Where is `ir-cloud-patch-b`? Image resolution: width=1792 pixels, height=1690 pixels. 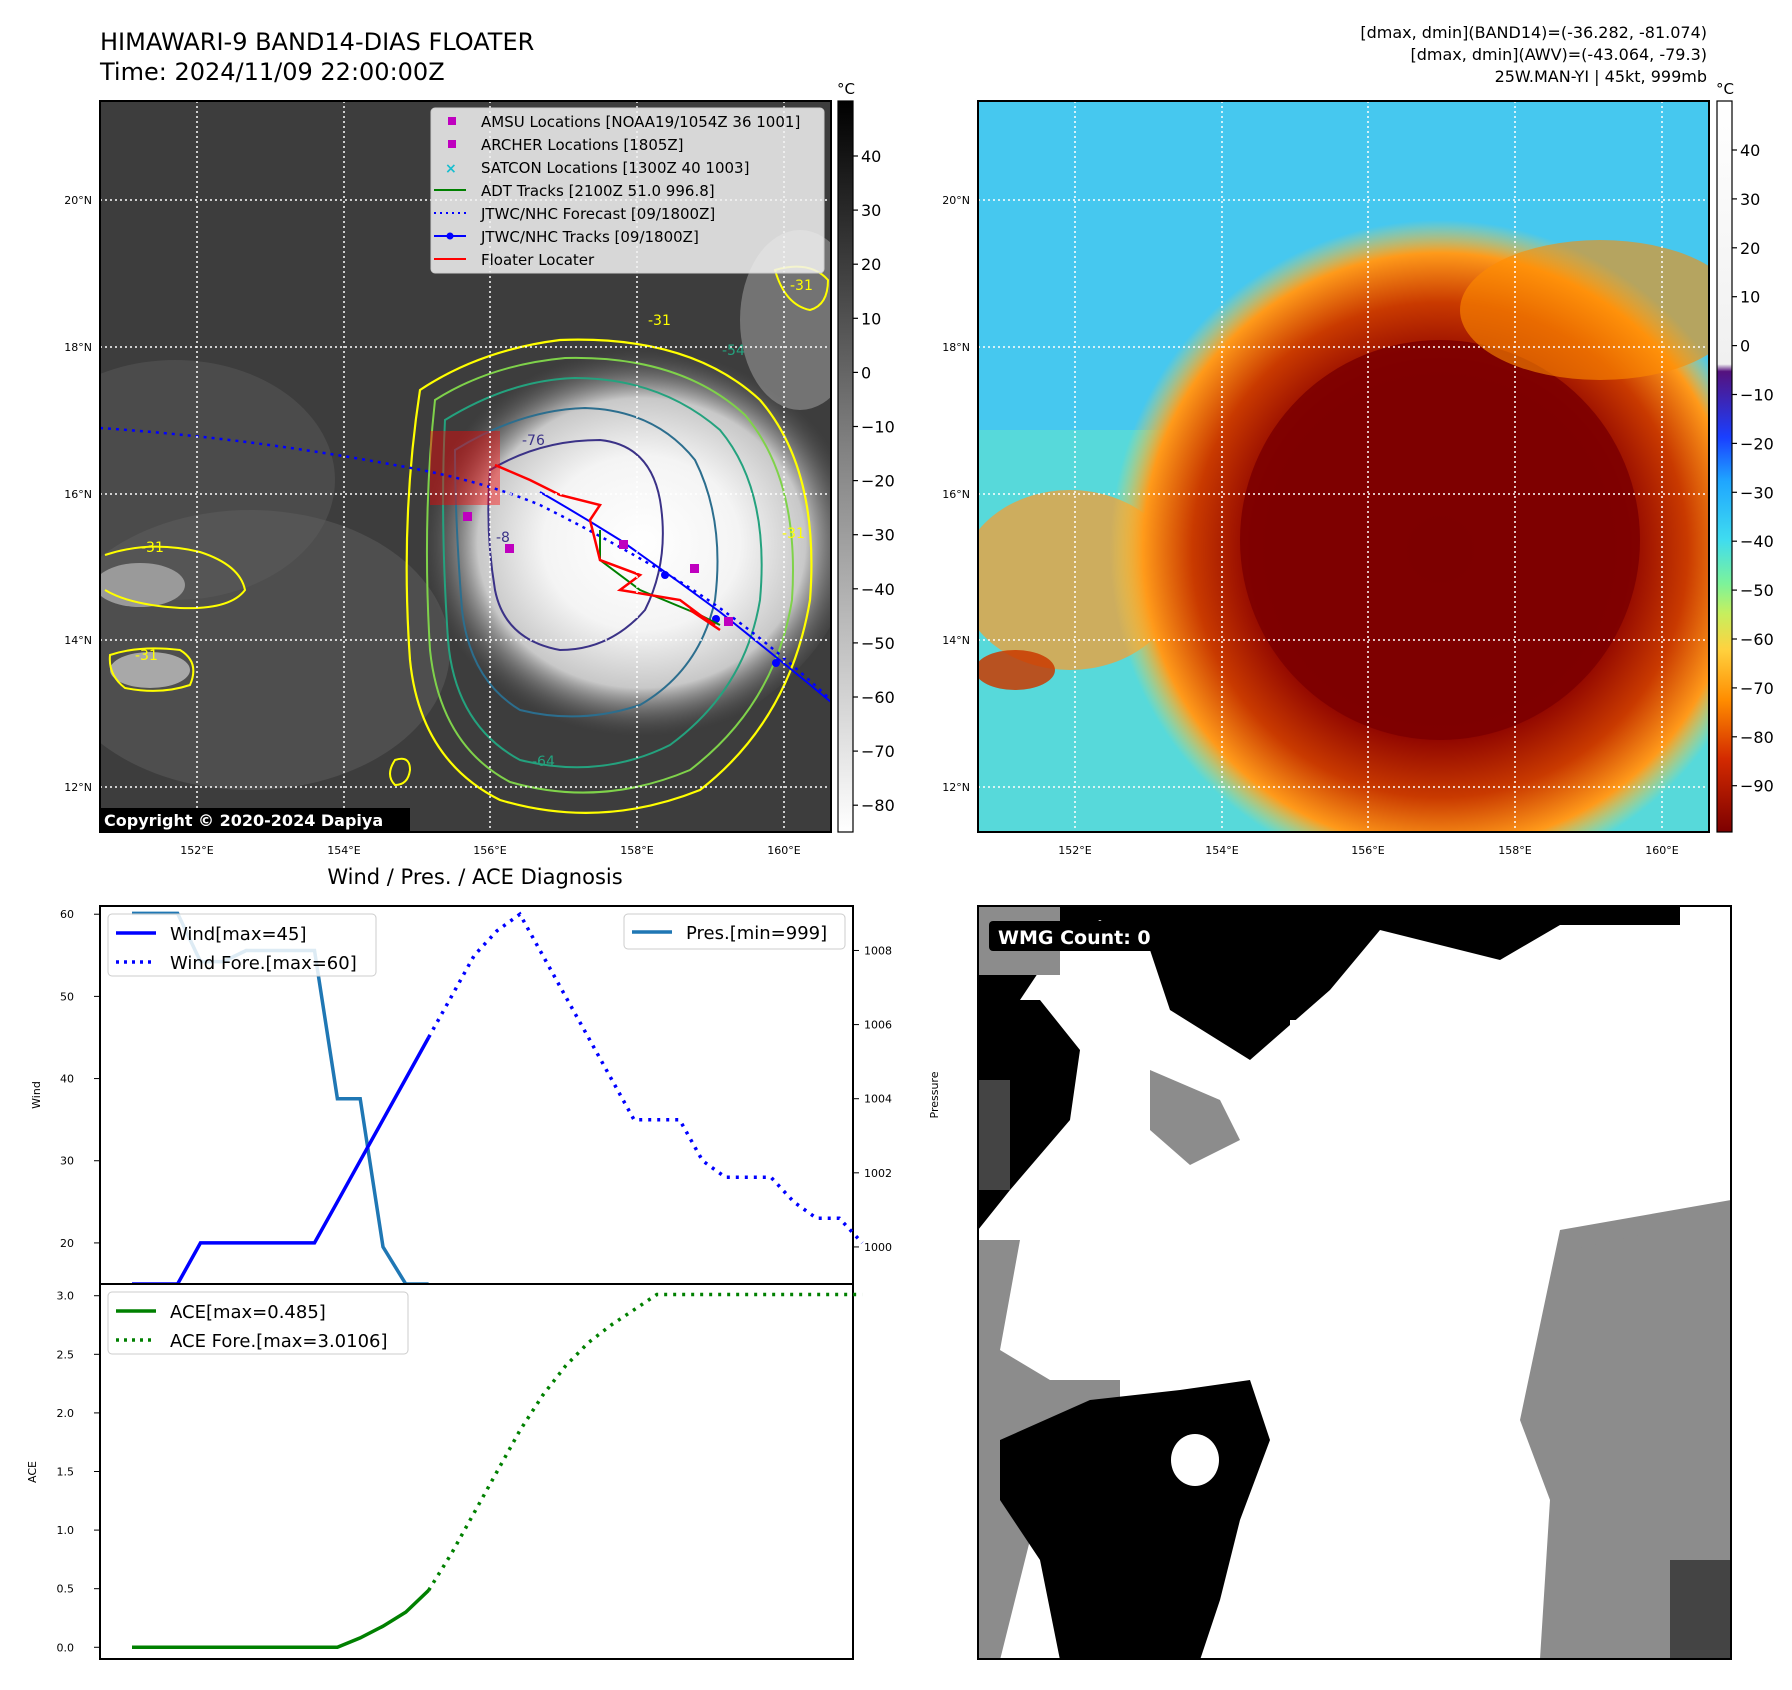 ir-cloud-patch-b is located at coordinates (150, 670).